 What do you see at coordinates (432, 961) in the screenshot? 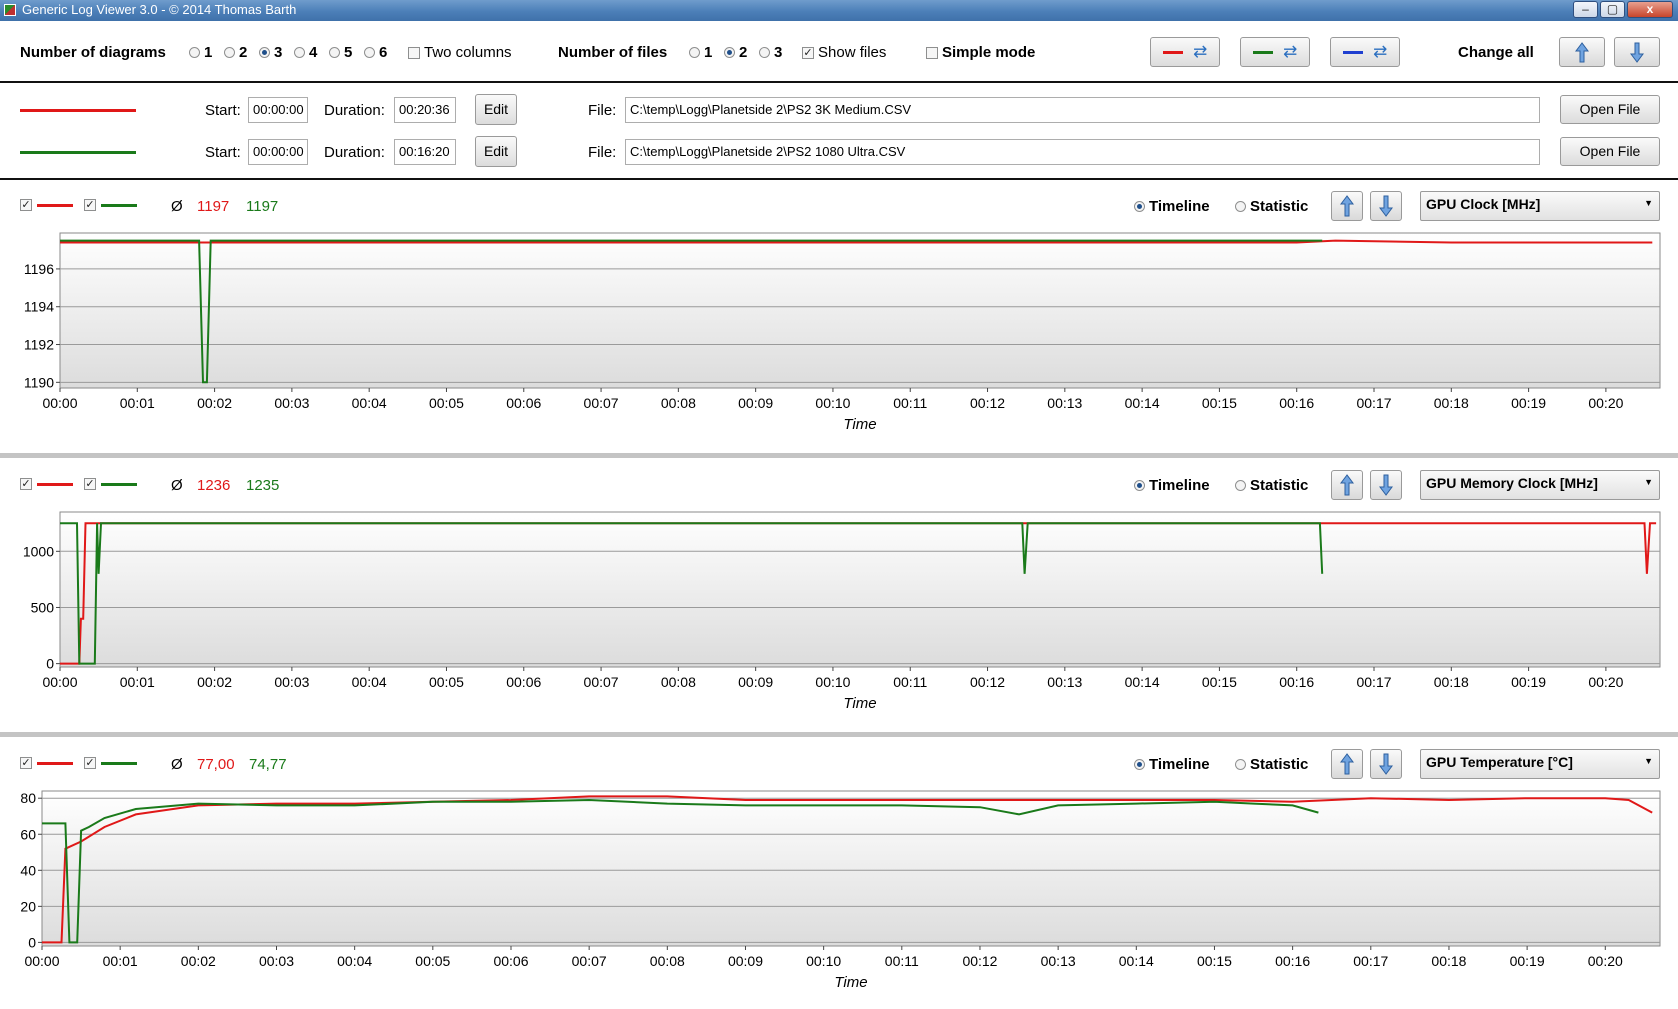
I see `x-tick-label: 00:05` at bounding box center [432, 961].